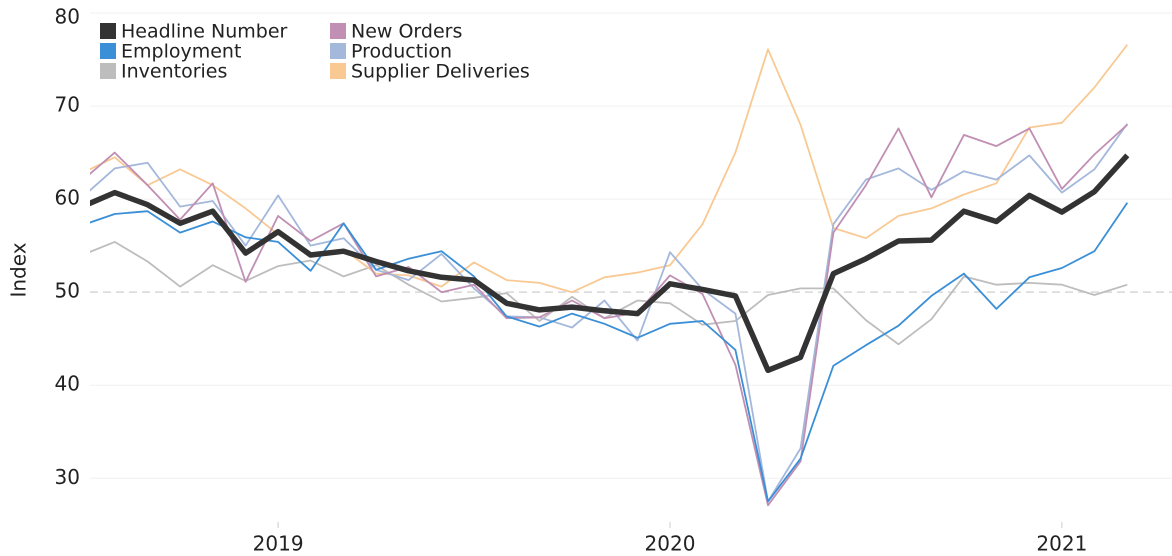 Image resolution: width=1172 pixels, height=556 pixels. What do you see at coordinates (174, 72) in the screenshot?
I see `legend-label: Inventories` at bounding box center [174, 72].